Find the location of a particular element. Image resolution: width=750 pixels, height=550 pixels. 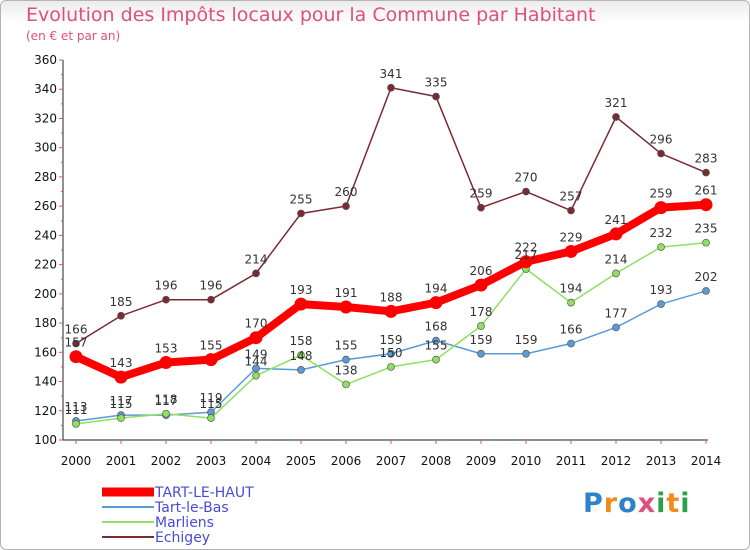

data-label-tart-le-haut: 143 is located at coordinates (121, 363).